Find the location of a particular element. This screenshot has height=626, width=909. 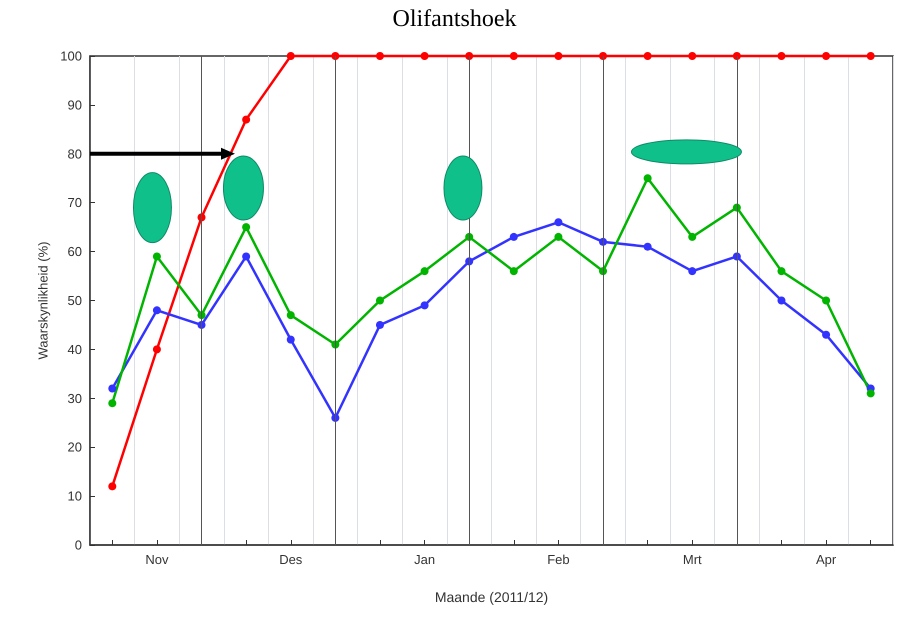

y-tick-label: 60 is located at coordinates (75, 252).